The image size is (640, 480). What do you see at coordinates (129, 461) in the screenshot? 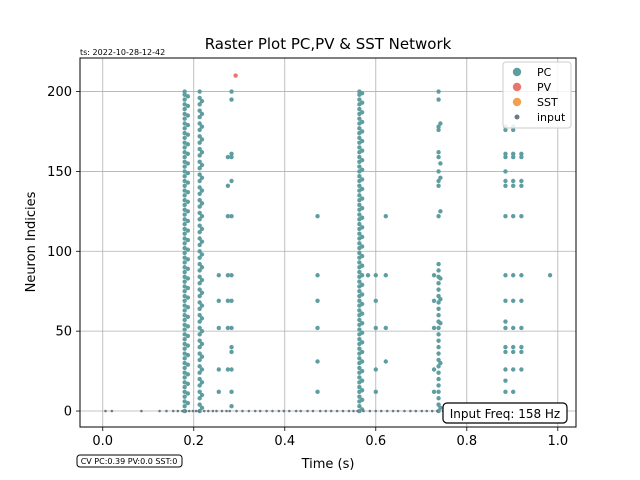
I see `cv-frame` at bounding box center [129, 461].